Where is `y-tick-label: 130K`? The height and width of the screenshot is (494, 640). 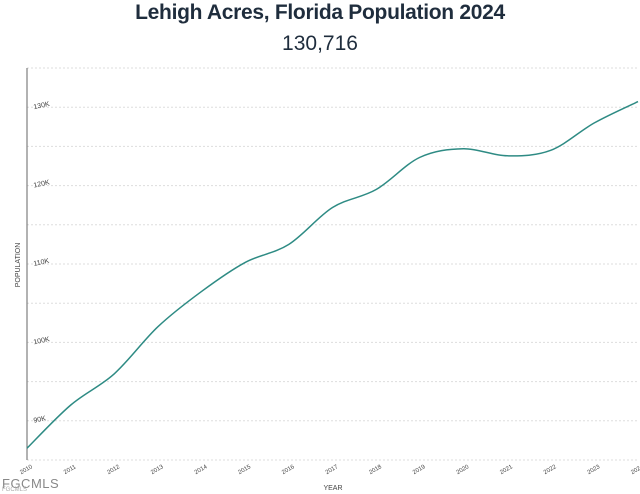 y-tick-label: 130K is located at coordinates (42, 106).